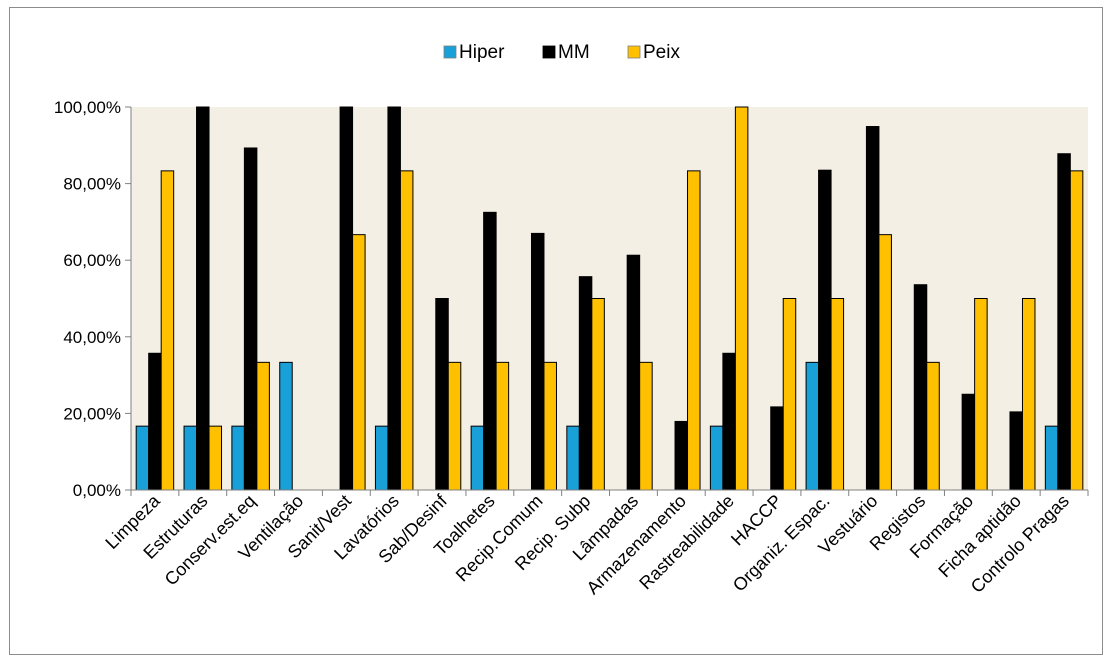 The height and width of the screenshot is (659, 1107). Describe the element at coordinates (92, 413) in the screenshot. I see `y-tick-label: 20,00%` at that location.